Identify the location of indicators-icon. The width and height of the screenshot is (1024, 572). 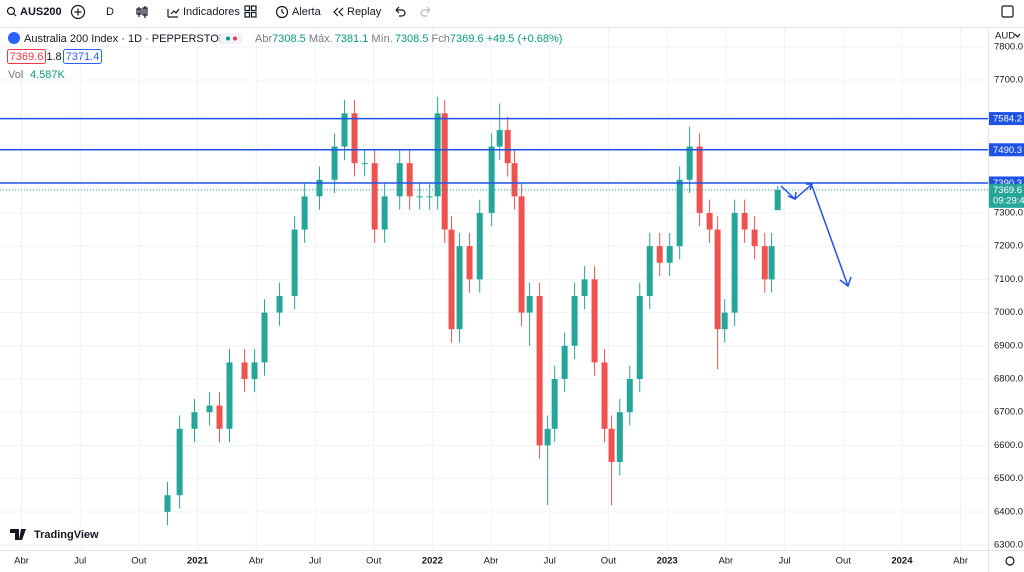
(173, 13).